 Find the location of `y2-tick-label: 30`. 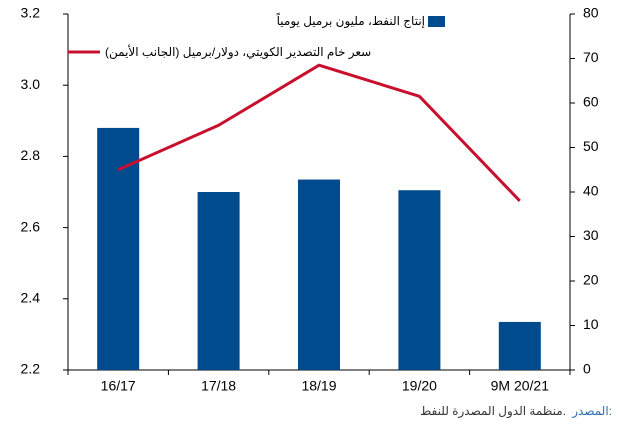

y2-tick-label: 30 is located at coordinates (591, 235).